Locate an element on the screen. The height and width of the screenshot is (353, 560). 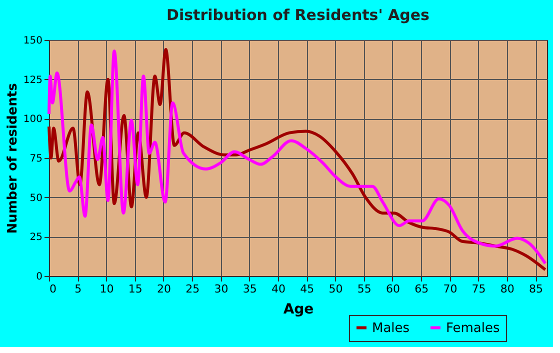
y-tick-label: 75 is located at coordinates (36, 159).